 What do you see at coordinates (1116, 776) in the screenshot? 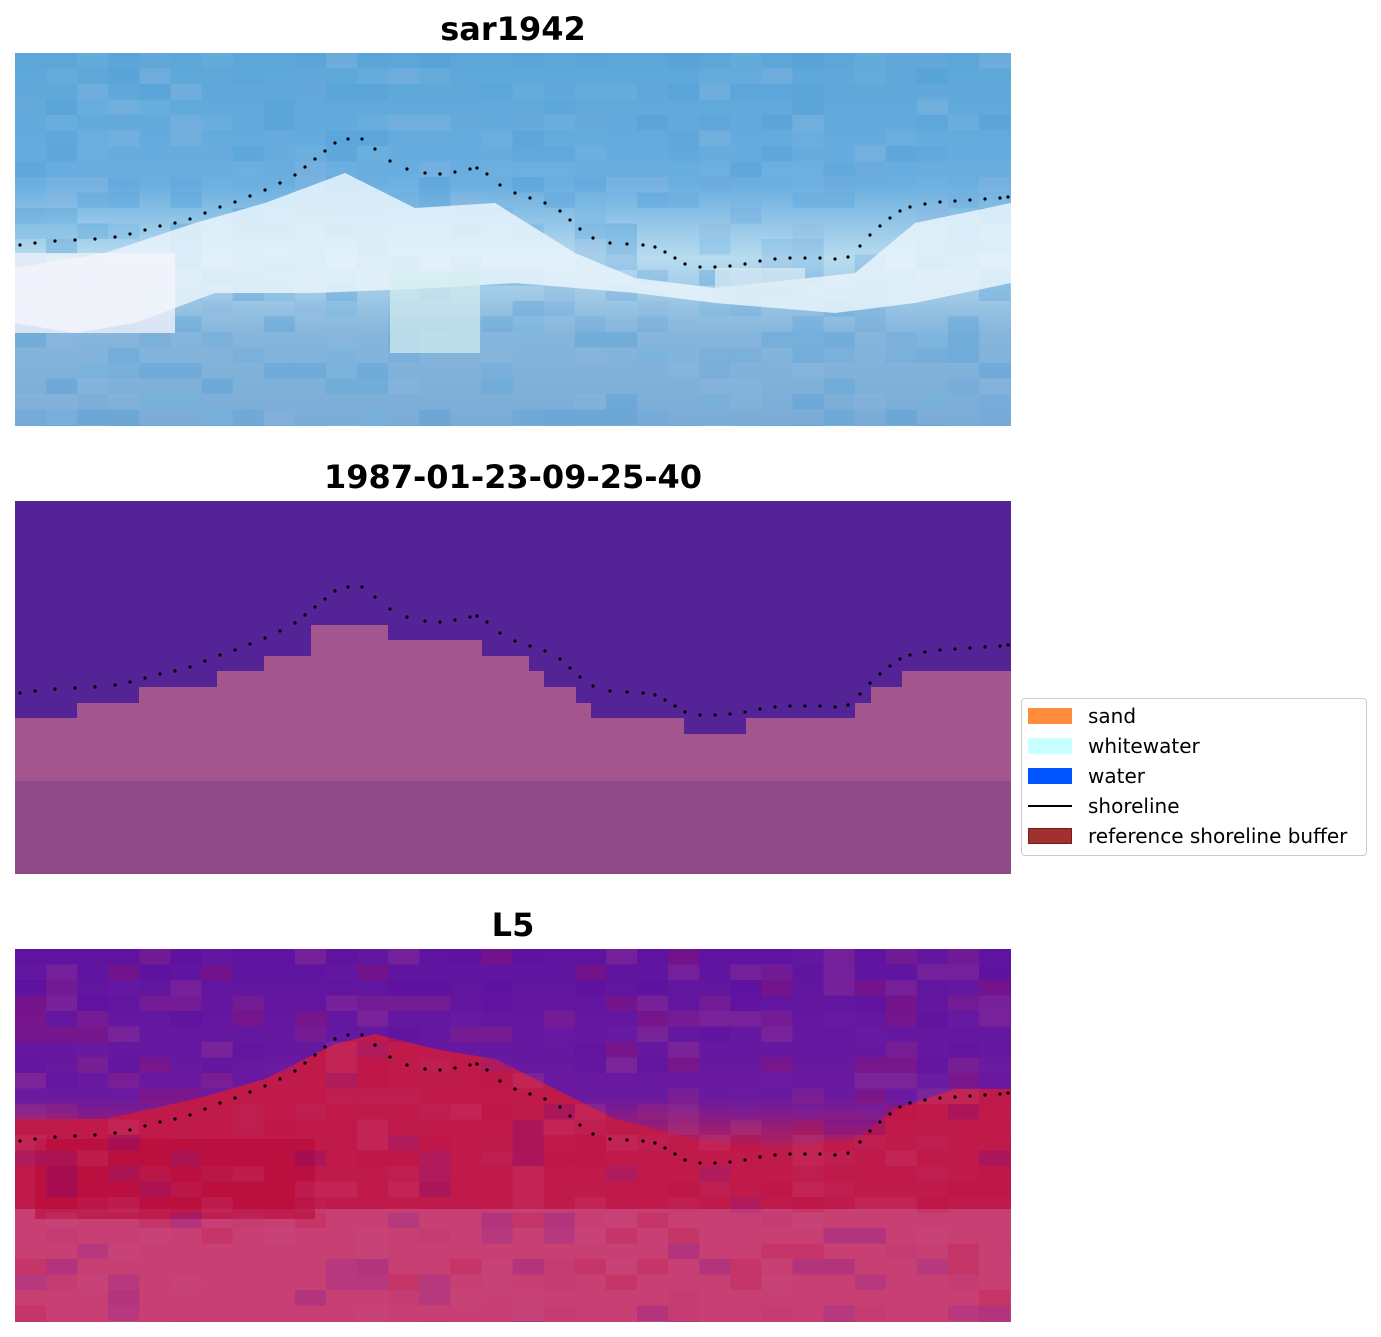
I see `legend-label: water` at bounding box center [1116, 776].